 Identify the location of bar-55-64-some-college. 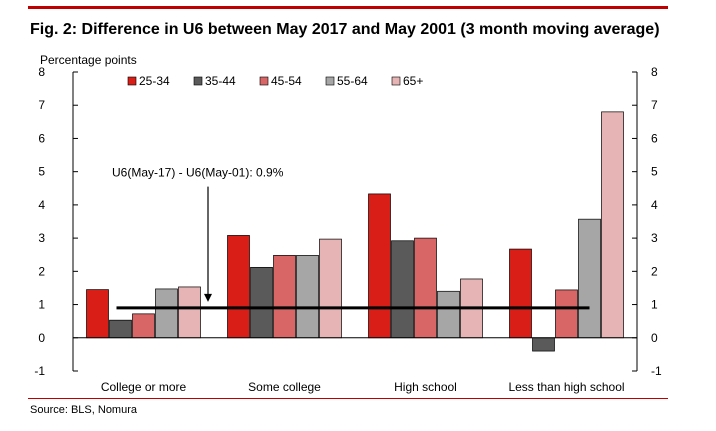
(307, 297).